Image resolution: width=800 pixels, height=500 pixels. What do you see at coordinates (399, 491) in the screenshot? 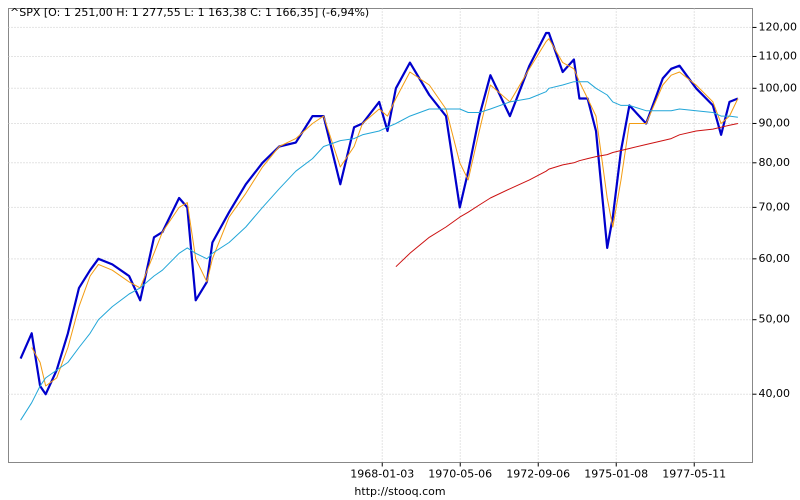
I see `footer: http://stooq.com` at bounding box center [399, 491].